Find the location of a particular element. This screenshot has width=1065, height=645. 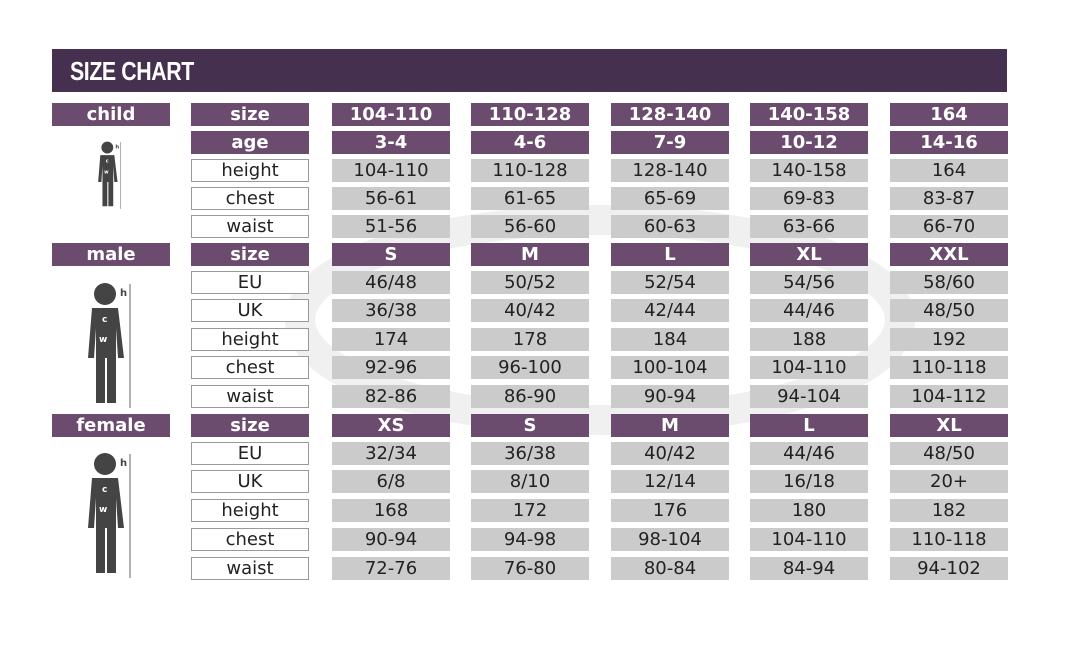

value-cell: 16/18 is located at coordinates (809, 481).